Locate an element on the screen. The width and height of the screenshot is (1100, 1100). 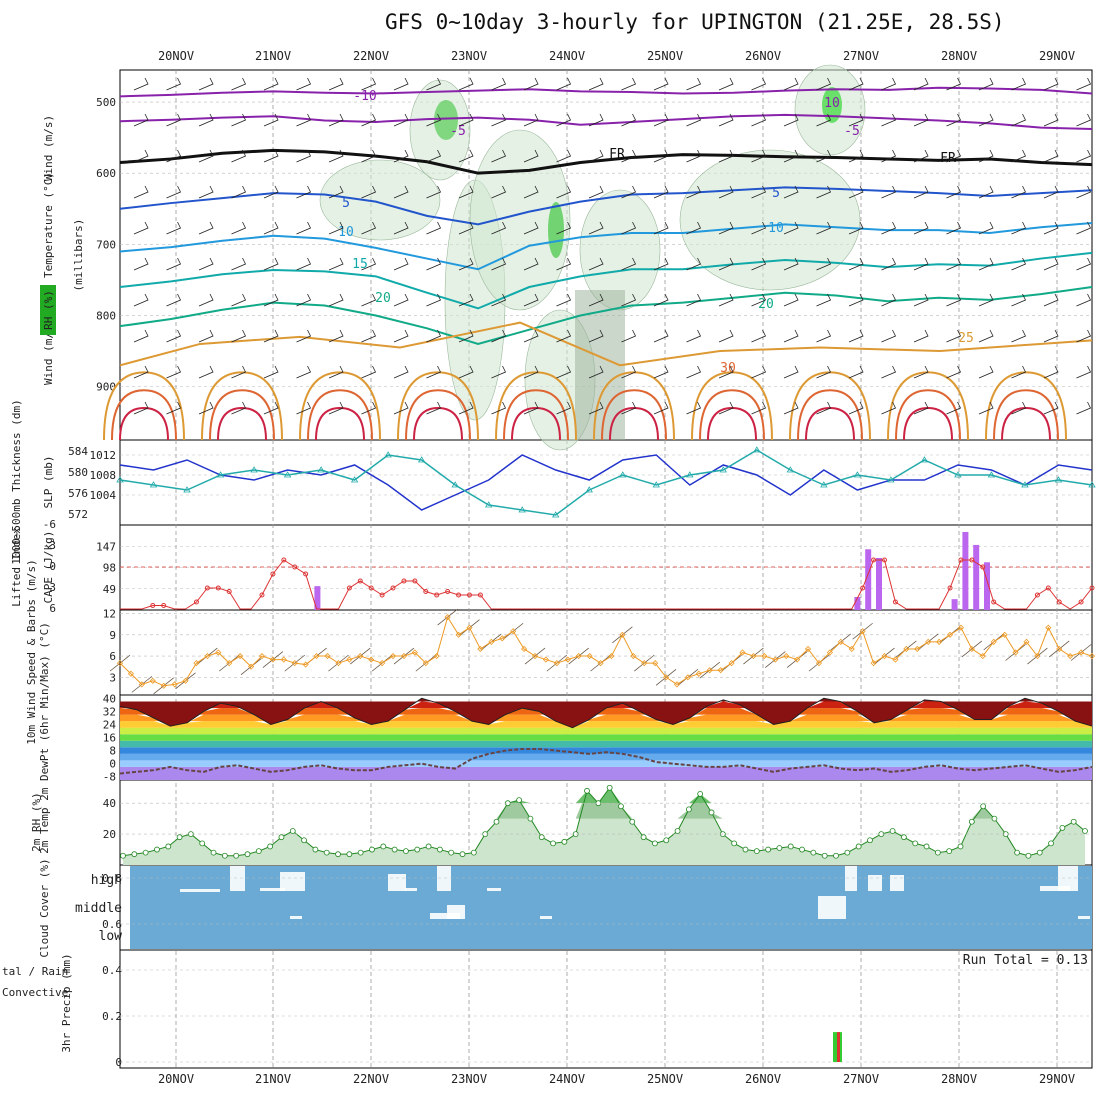
temp-band is located at coordinates (606, 737).